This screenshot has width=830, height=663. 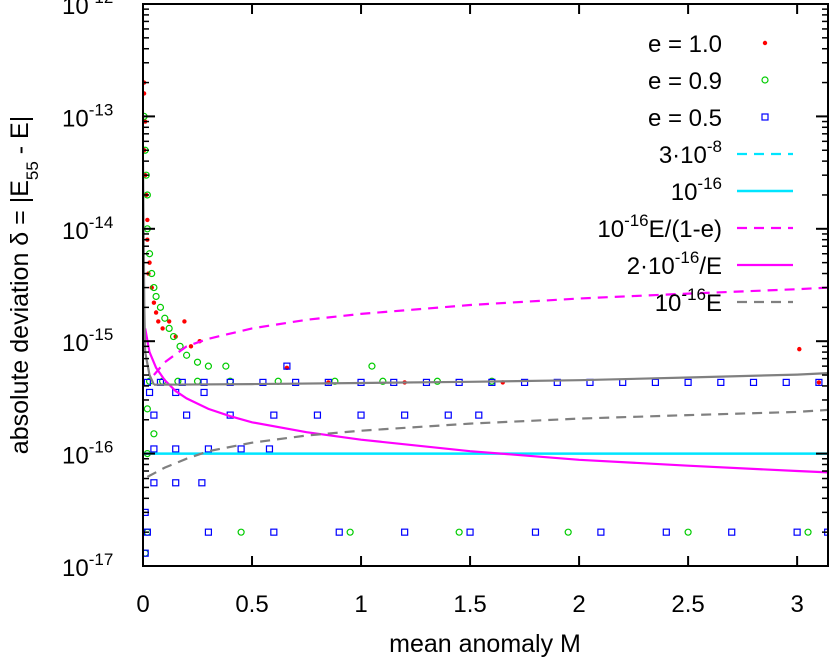 I want to click on legend-label: e = 0.5, so click(x=685, y=118).